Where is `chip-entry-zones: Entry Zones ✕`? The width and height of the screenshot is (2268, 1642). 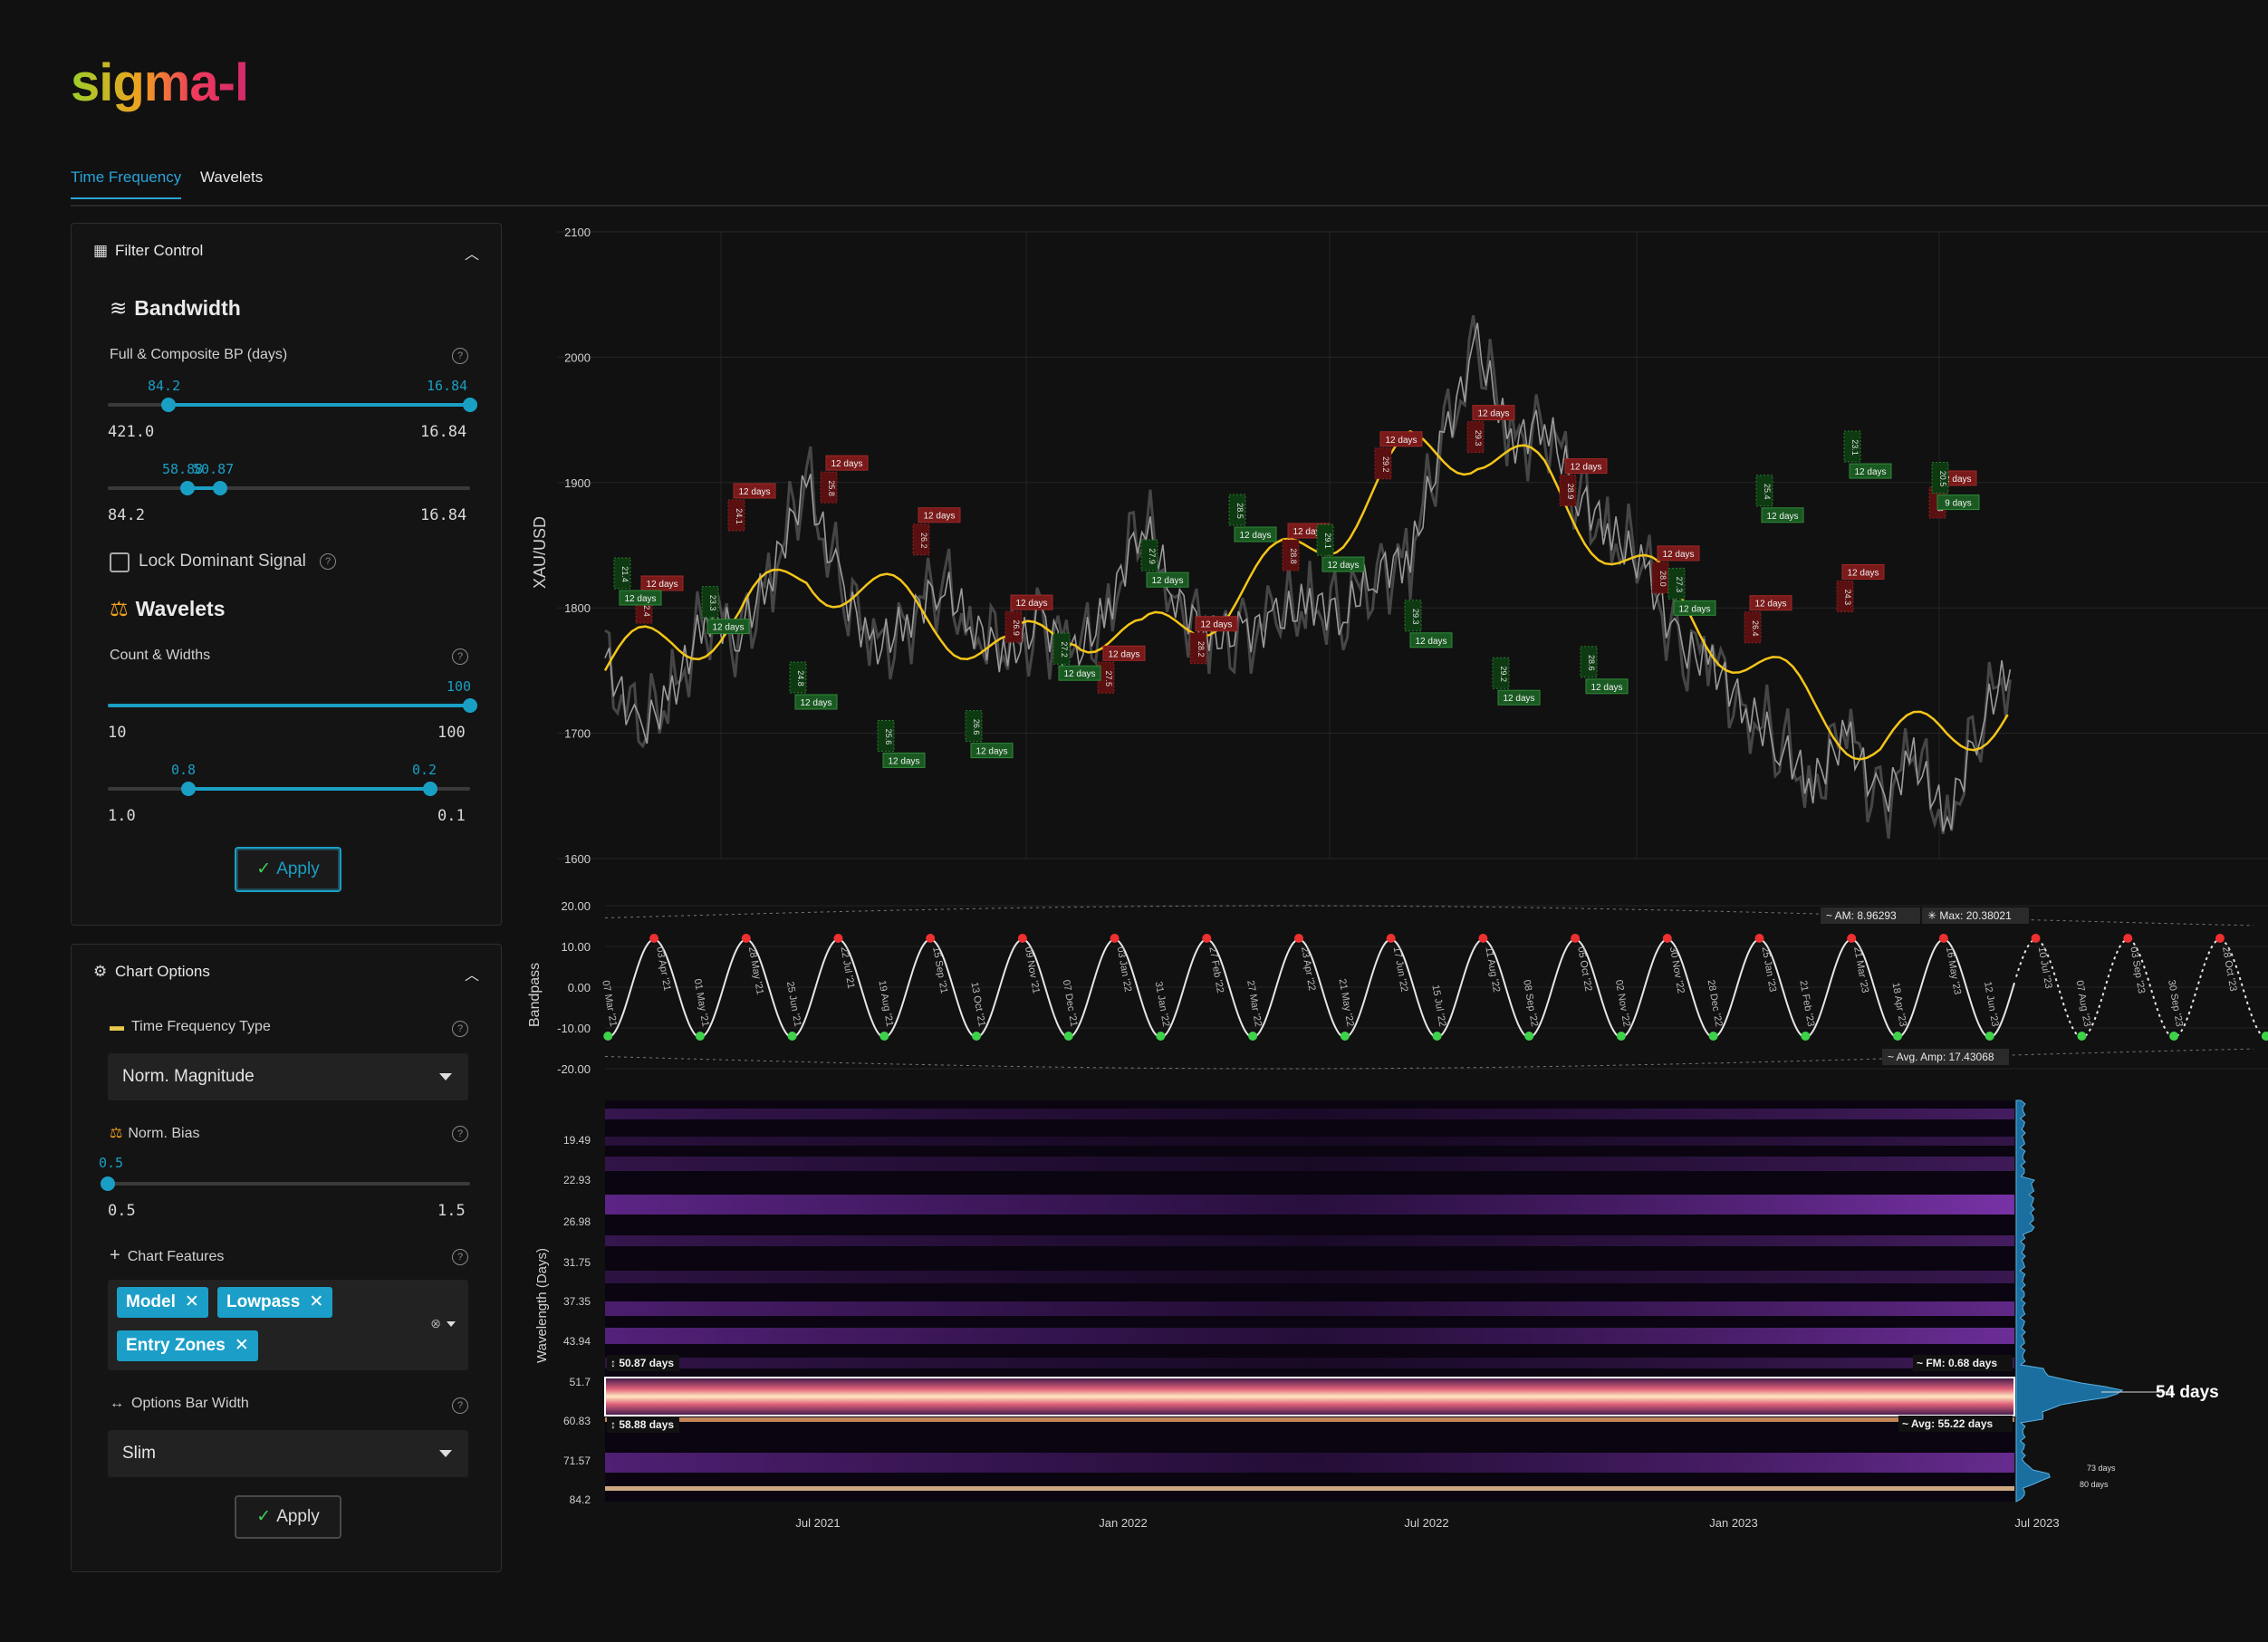
chip-entry-zones: Entry Zones ✕ is located at coordinates (188, 1345).